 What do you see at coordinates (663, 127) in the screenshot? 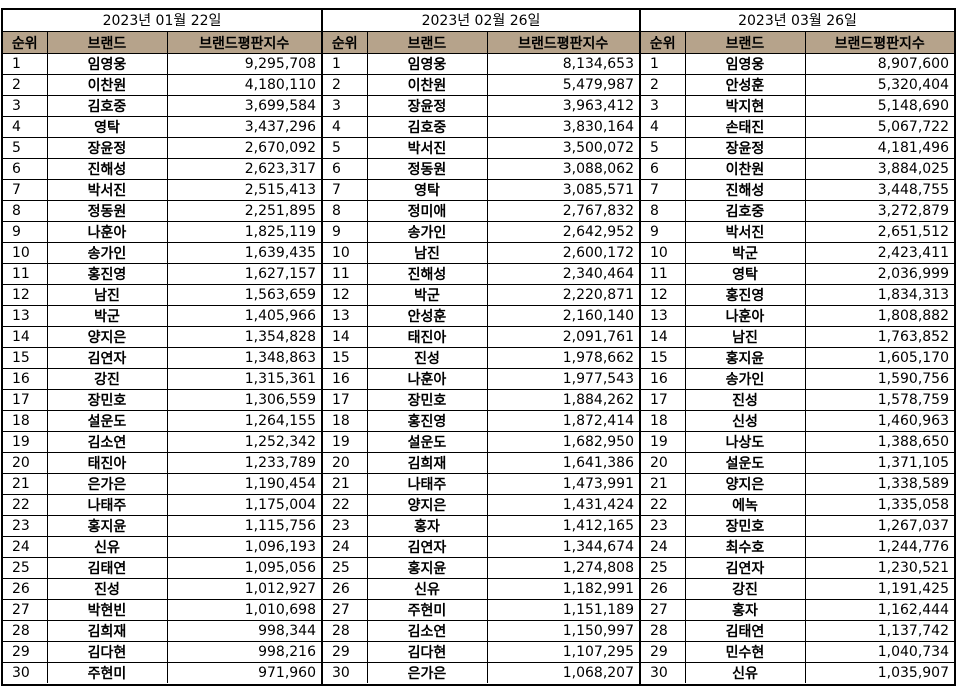
I see `rank-cell: 4` at bounding box center [663, 127].